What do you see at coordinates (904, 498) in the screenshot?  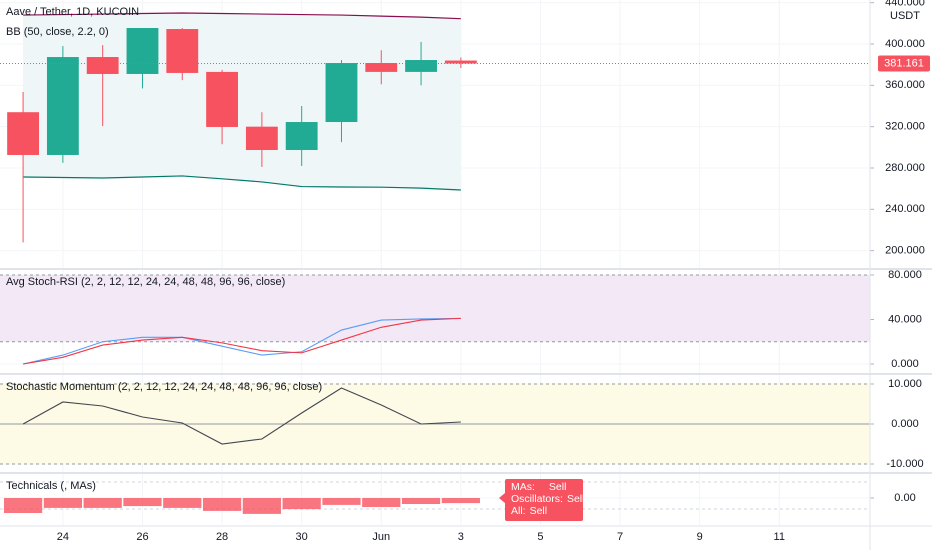 I see `y-tick-label: 0.00` at bounding box center [904, 498].